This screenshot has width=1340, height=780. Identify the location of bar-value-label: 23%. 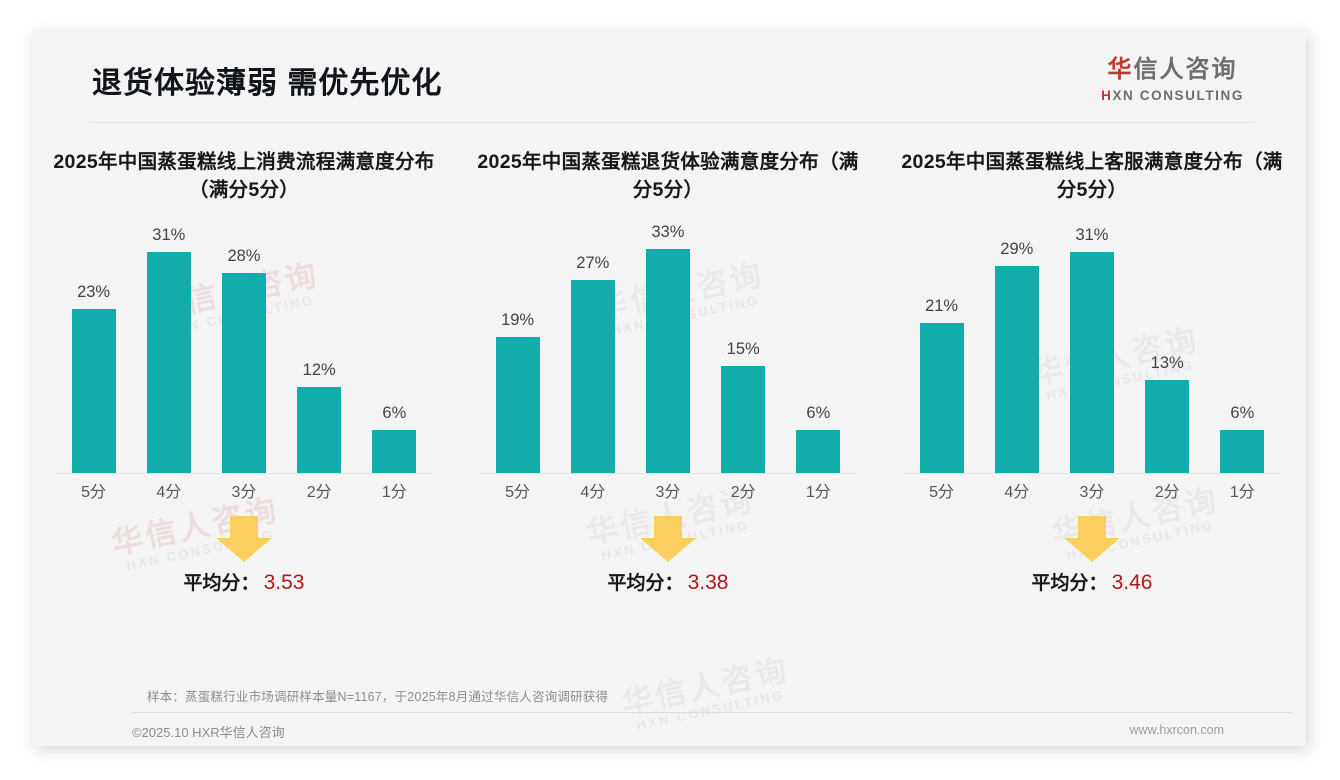
(94, 292).